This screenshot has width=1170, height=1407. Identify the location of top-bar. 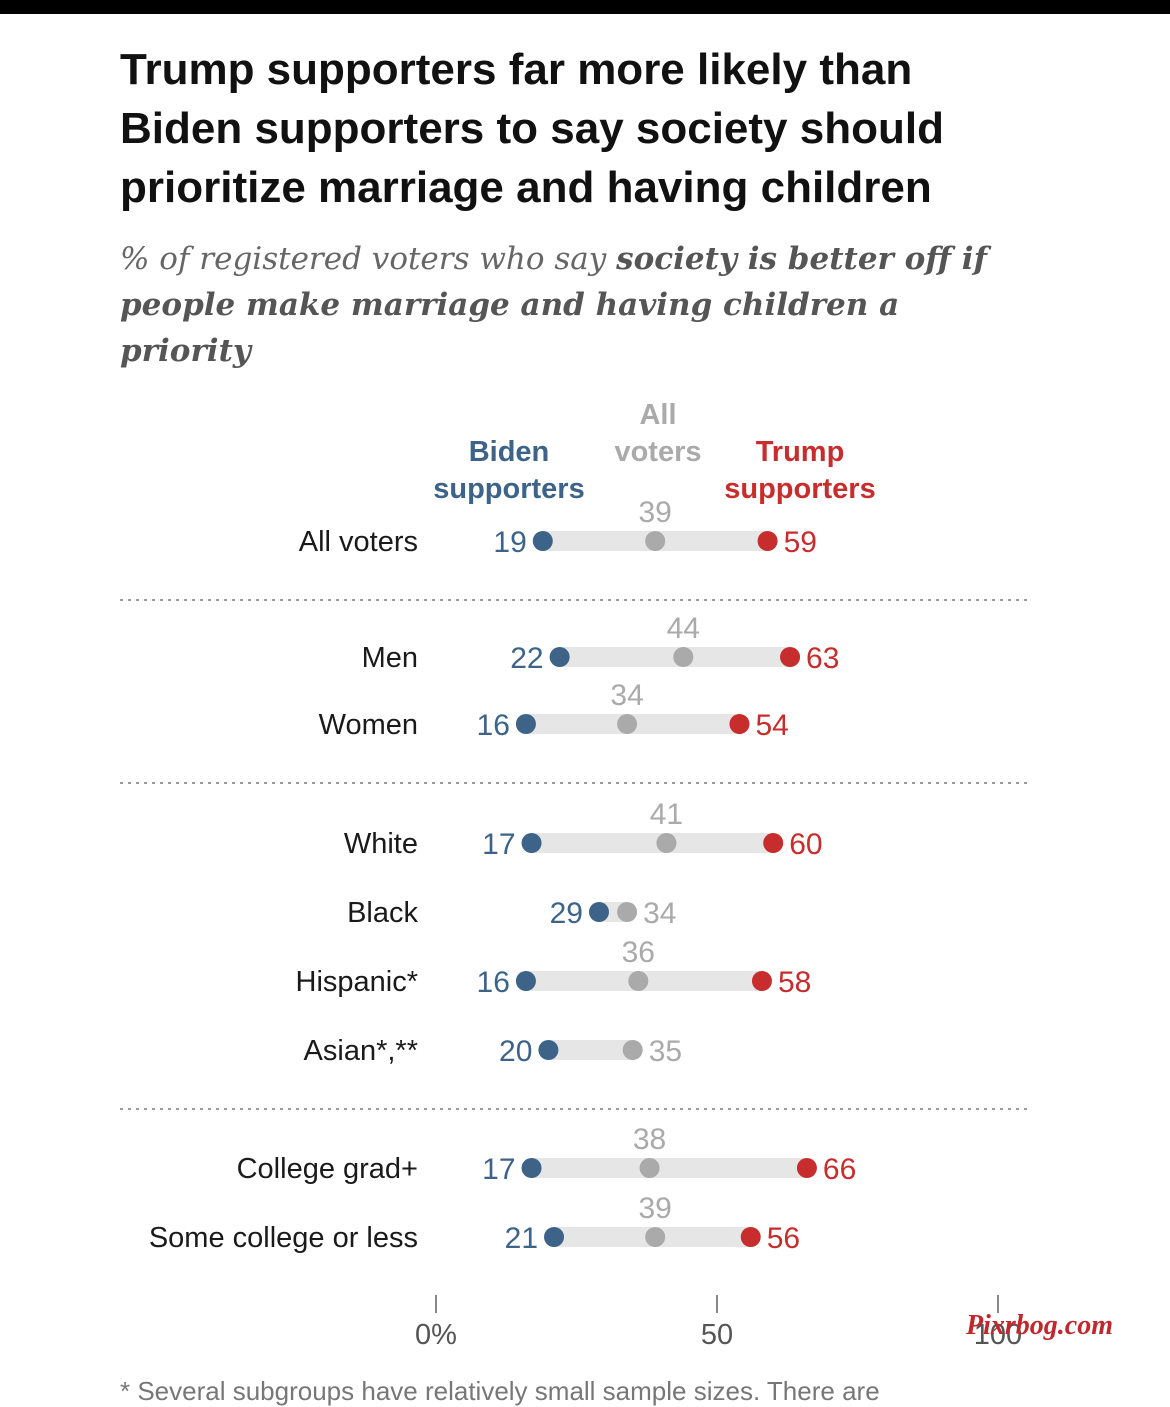
(585, 7).